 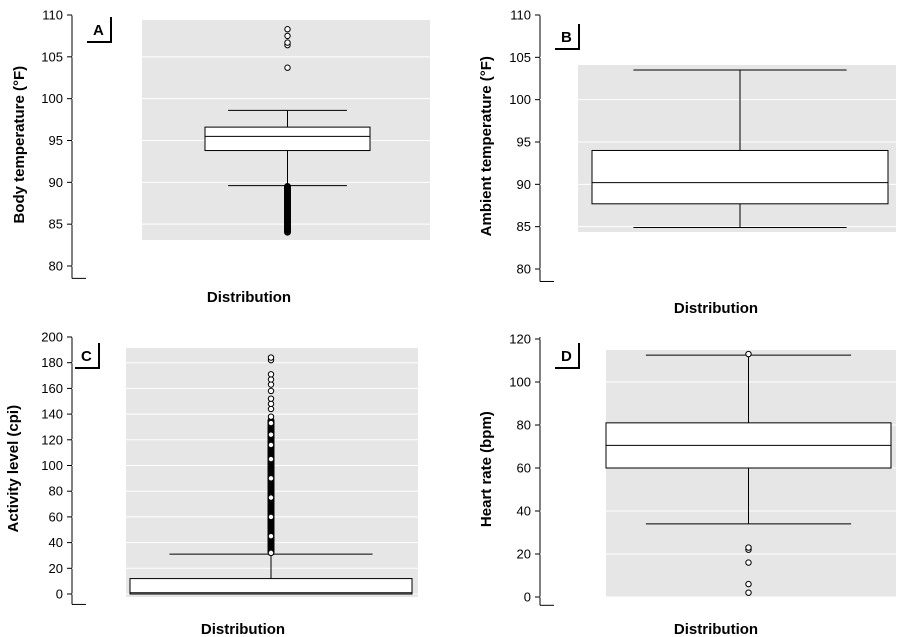 I want to click on y-tick-label: 200, so click(x=52, y=337).